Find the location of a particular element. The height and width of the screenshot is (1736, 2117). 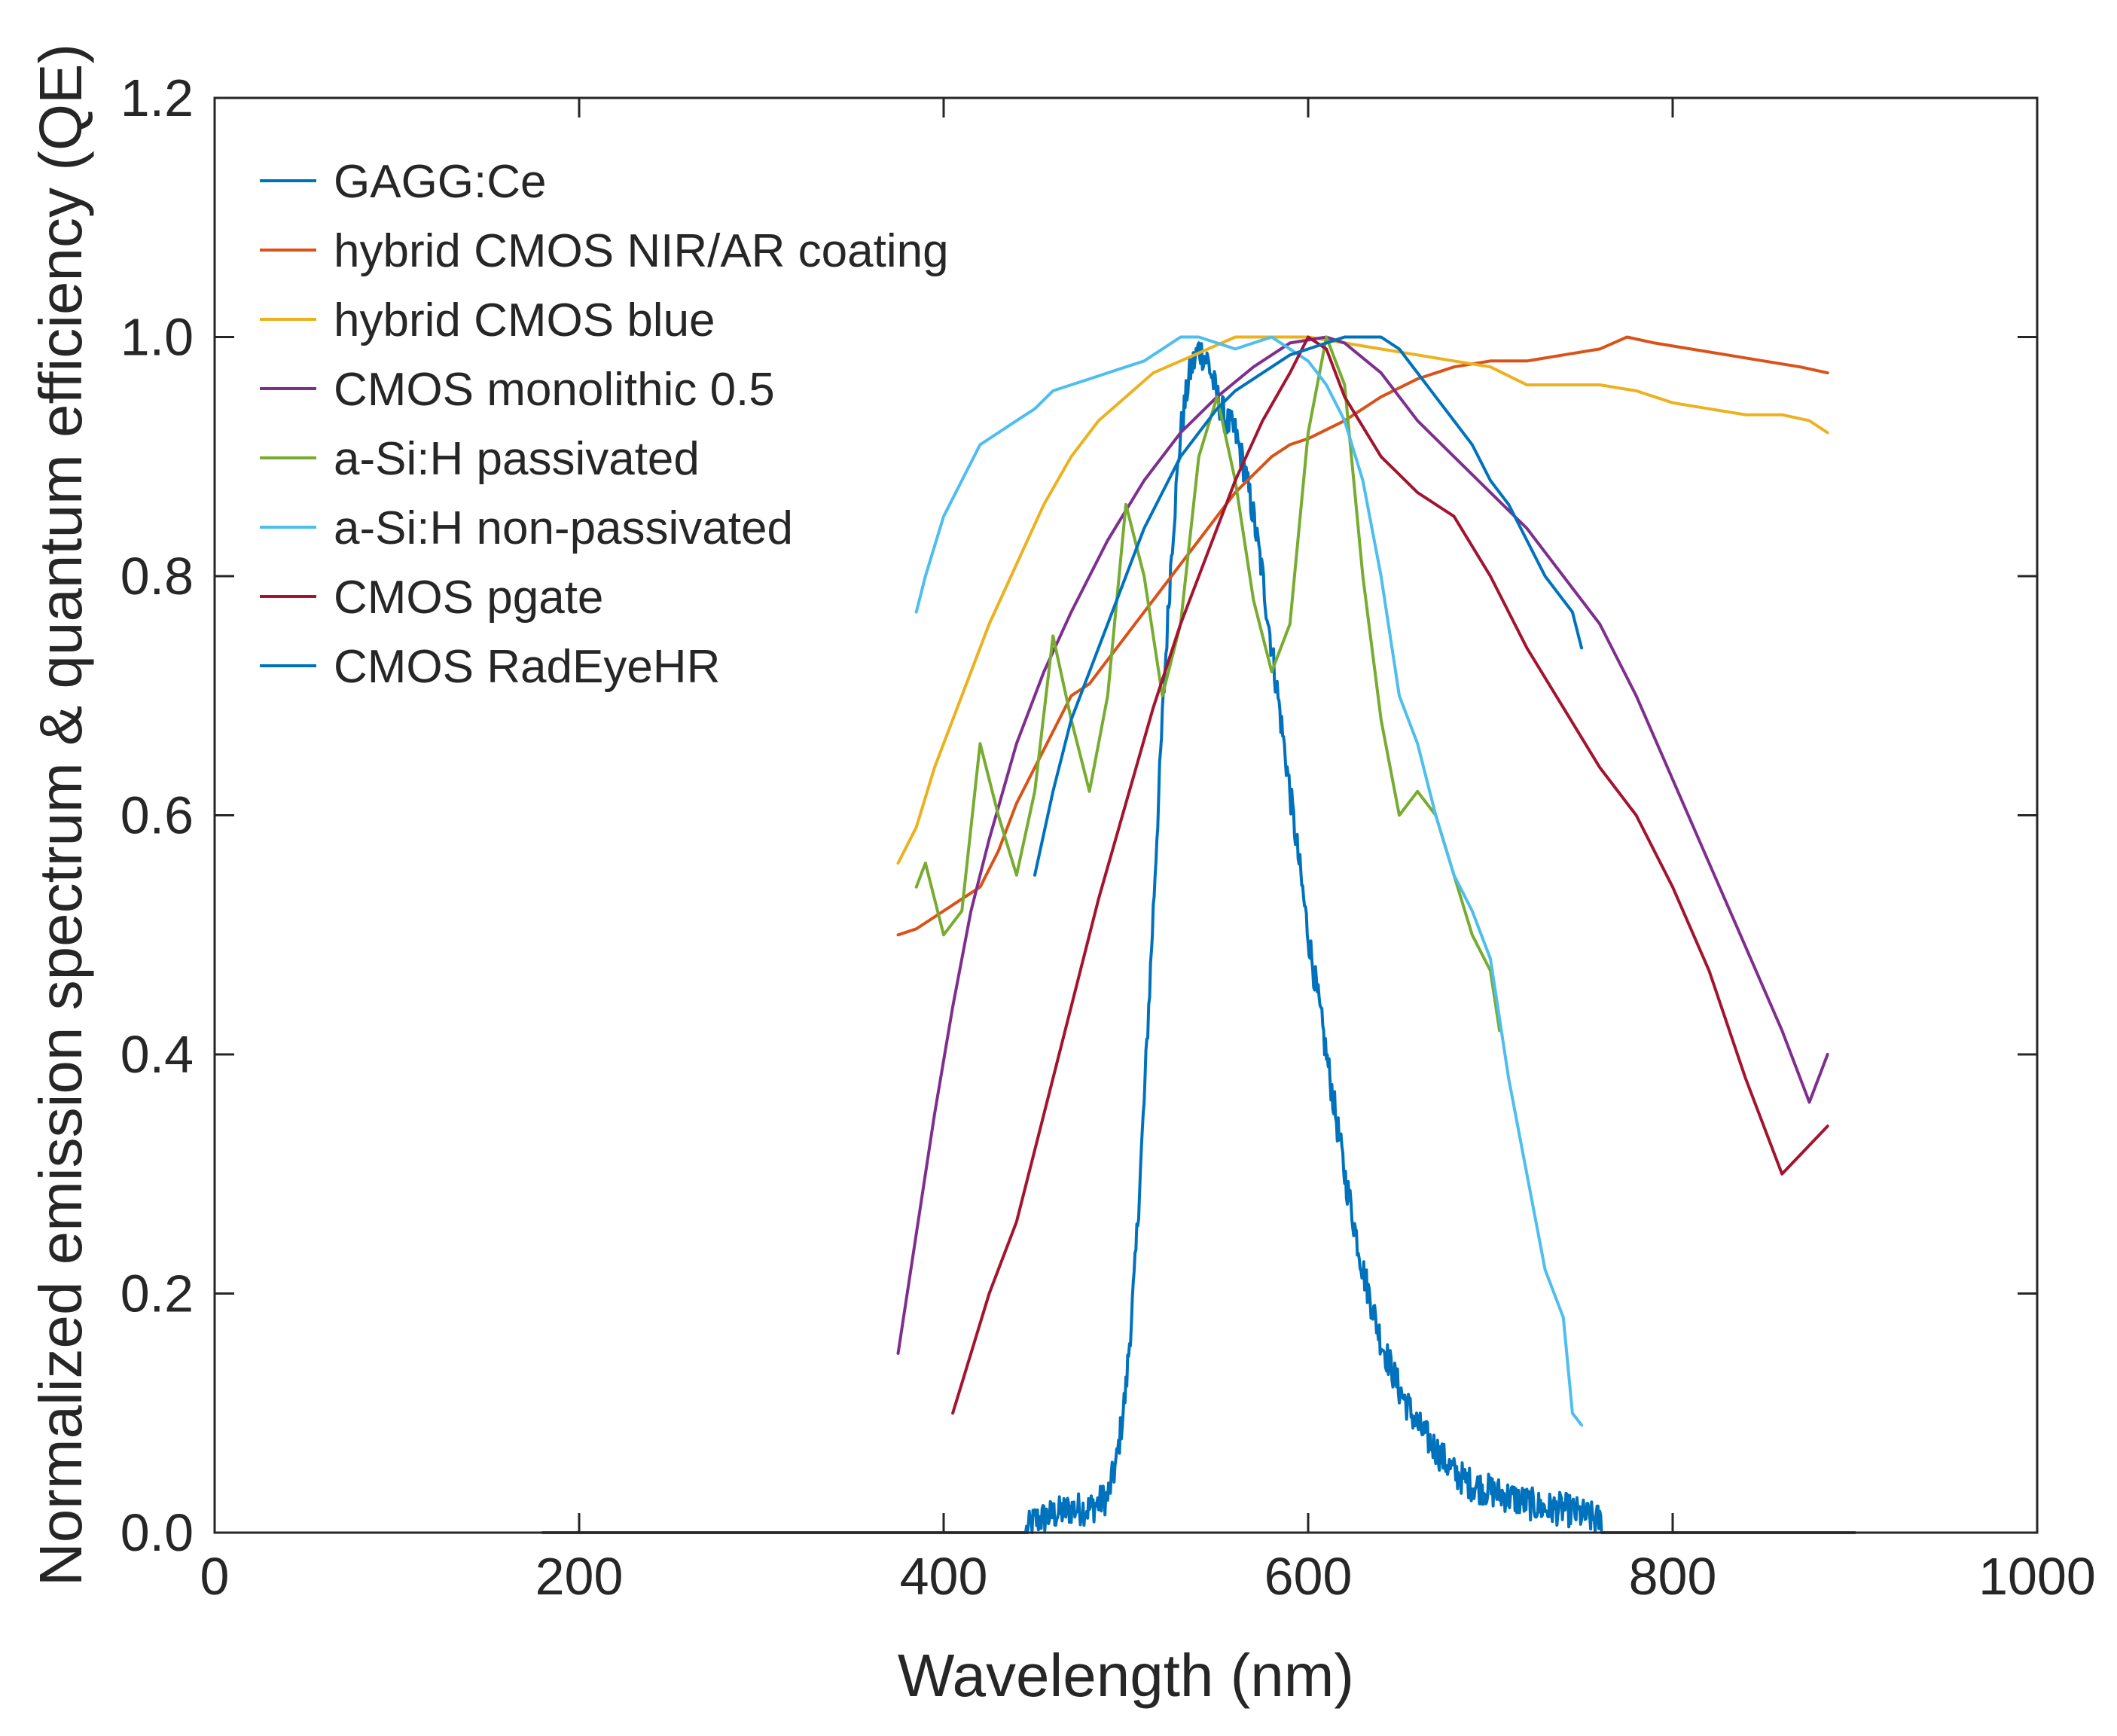

legend-label: GAGG:Ce is located at coordinates (441, 182).